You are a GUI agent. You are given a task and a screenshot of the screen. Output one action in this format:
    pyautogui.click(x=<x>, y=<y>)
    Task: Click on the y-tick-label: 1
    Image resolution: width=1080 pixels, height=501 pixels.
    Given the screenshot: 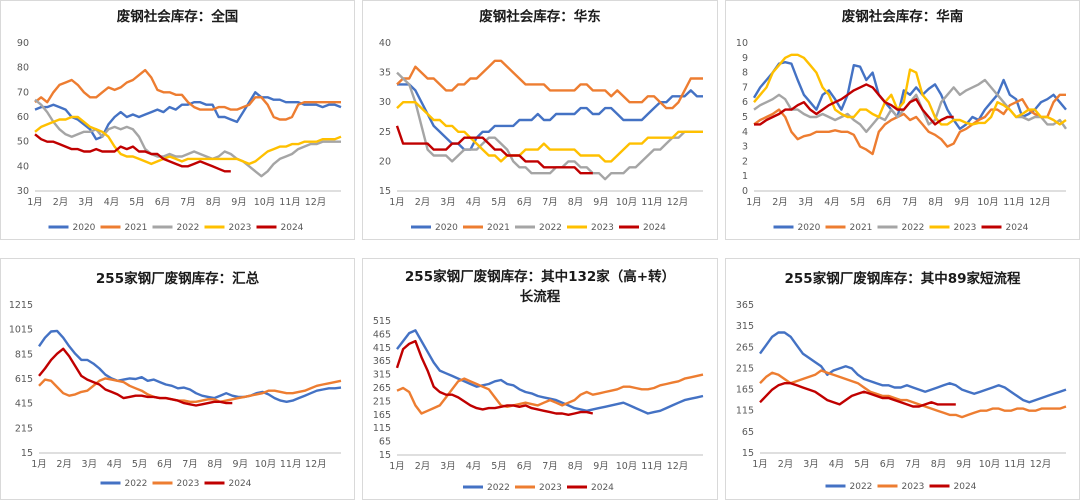 What is the action you would take?
    pyautogui.click(x=745, y=176)
    